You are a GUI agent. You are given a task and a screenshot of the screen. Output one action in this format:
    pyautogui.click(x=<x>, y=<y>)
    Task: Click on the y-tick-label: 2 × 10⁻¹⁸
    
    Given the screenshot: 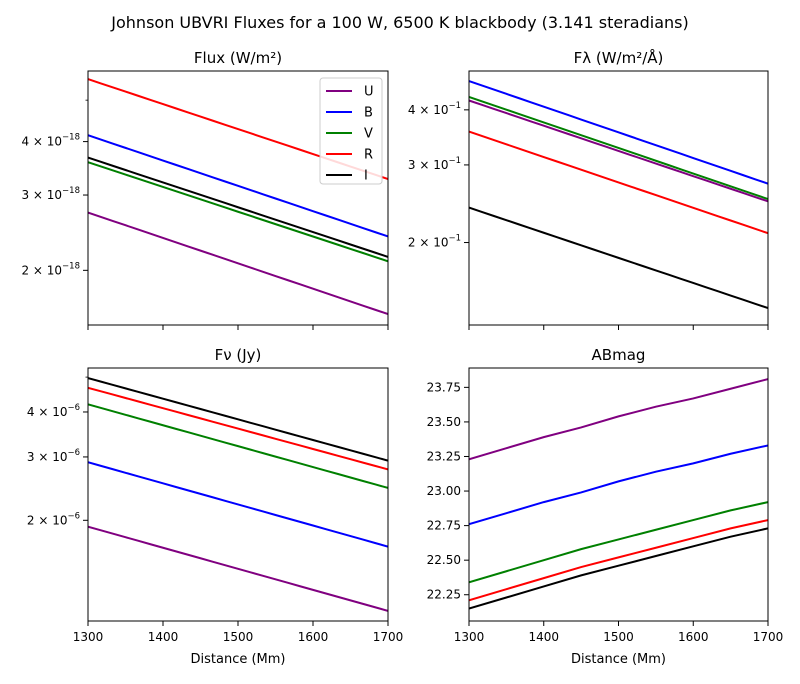 What is the action you would take?
    pyautogui.click(x=50, y=269)
    